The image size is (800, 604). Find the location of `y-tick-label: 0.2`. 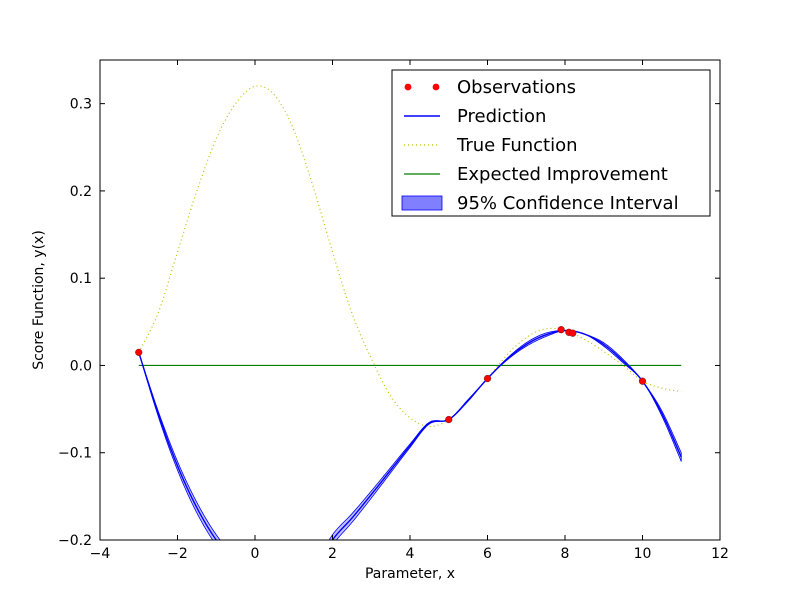

y-tick-label: 0.2 is located at coordinates (81, 192).